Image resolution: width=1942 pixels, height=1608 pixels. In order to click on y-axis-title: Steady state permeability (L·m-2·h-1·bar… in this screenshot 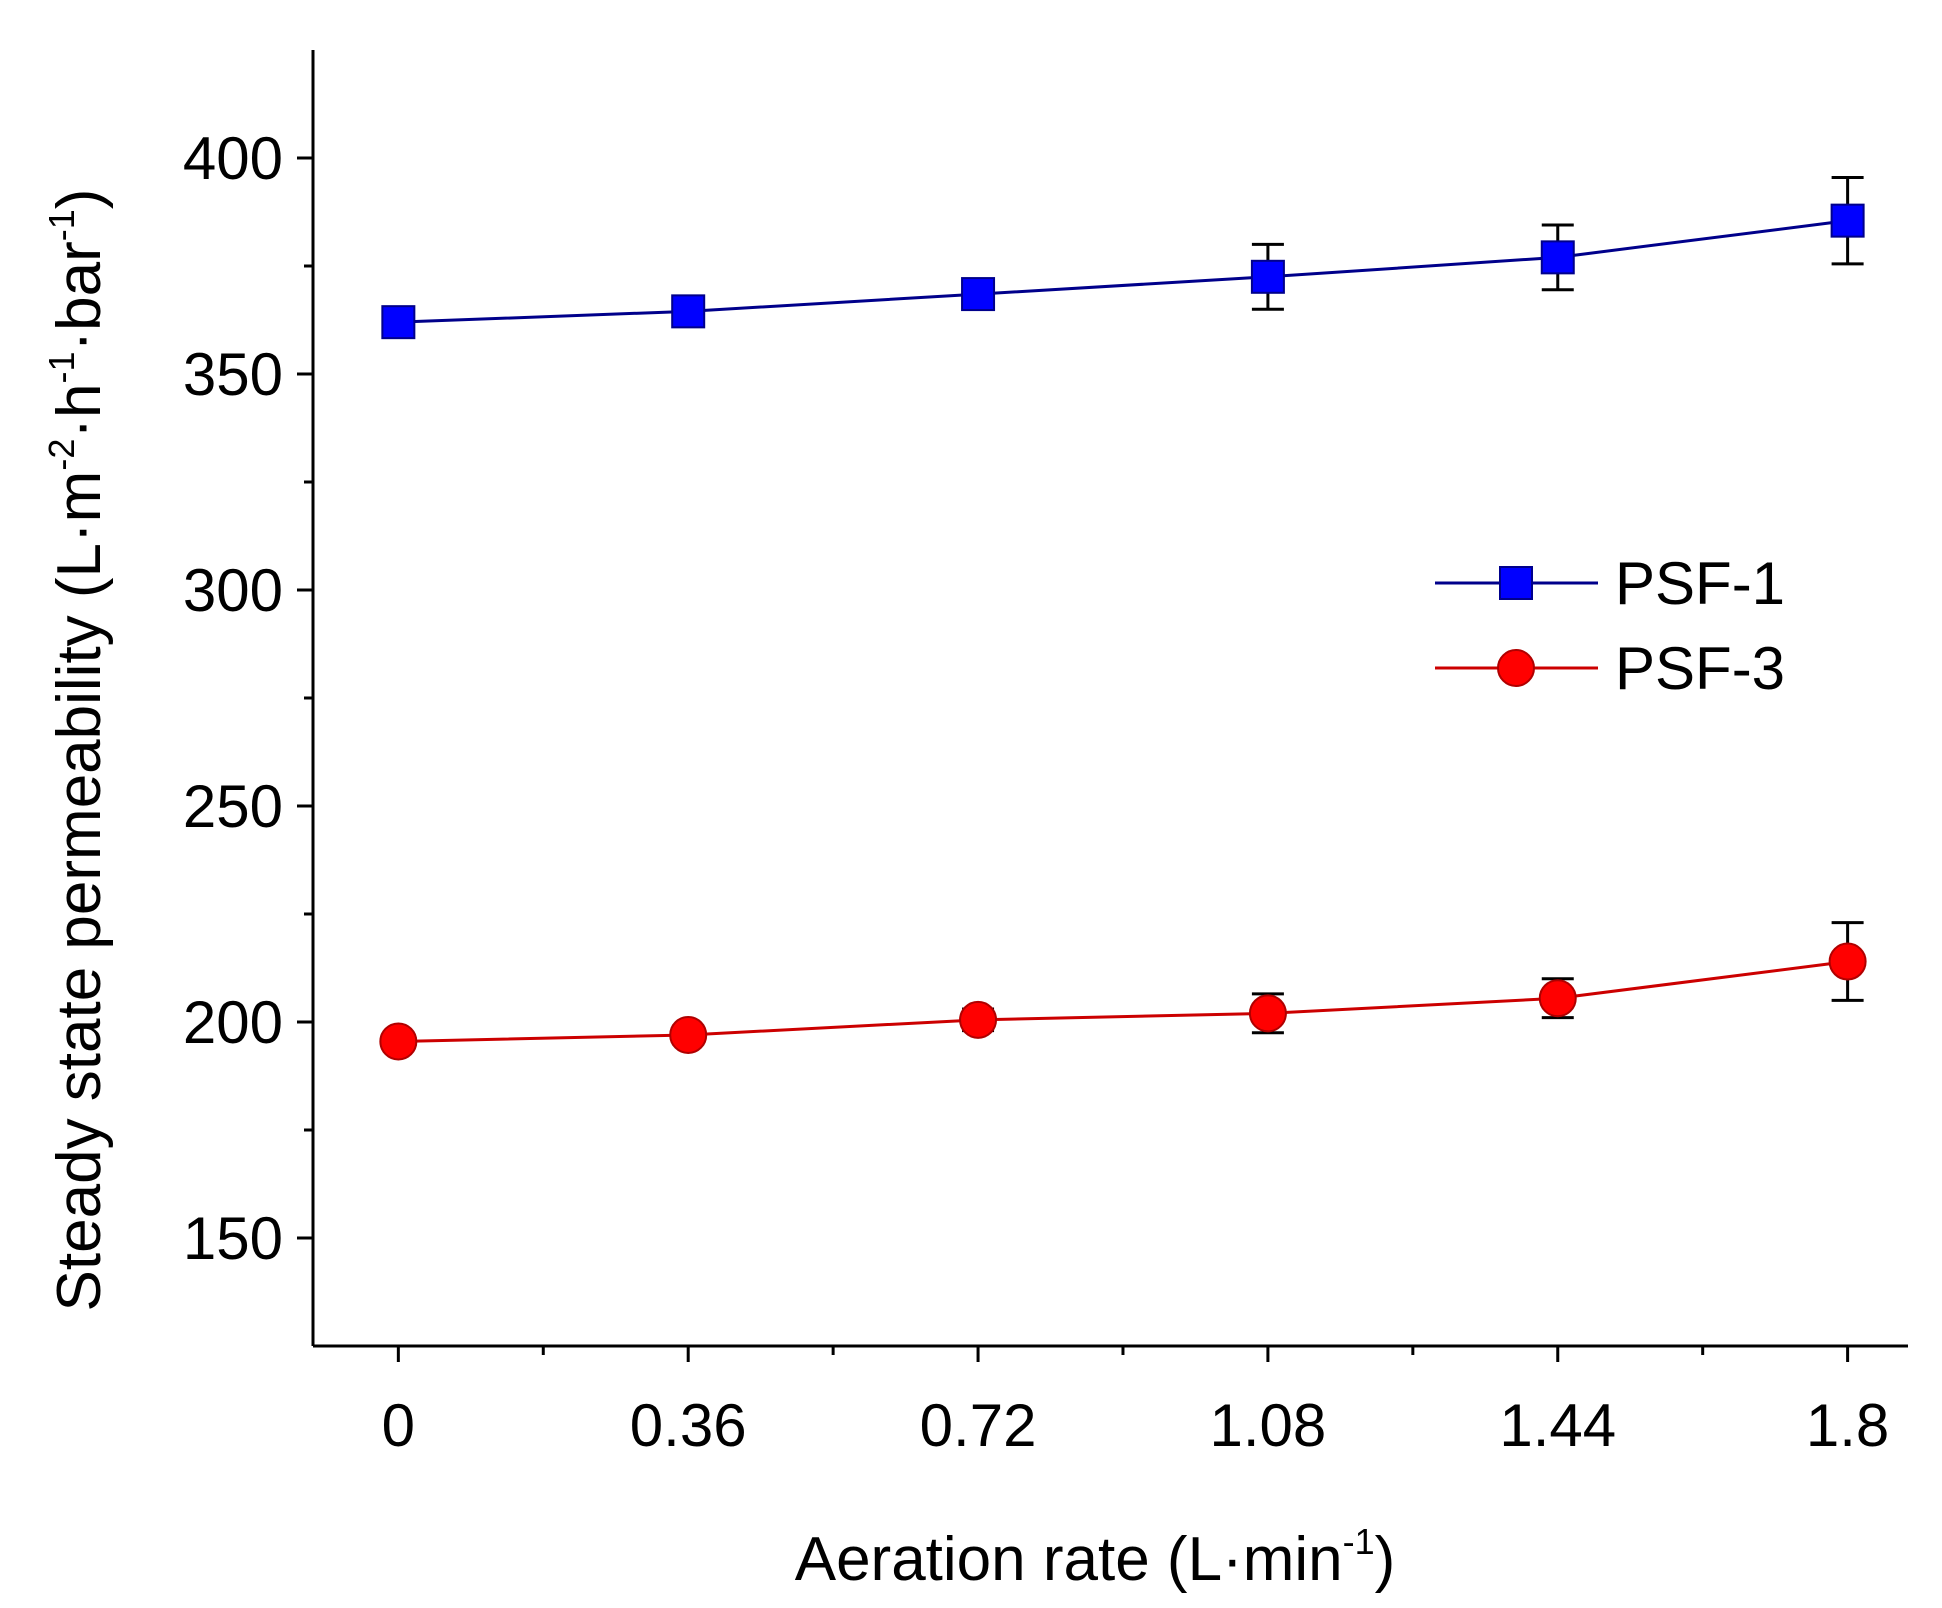, I will do `click(77, 750)`.